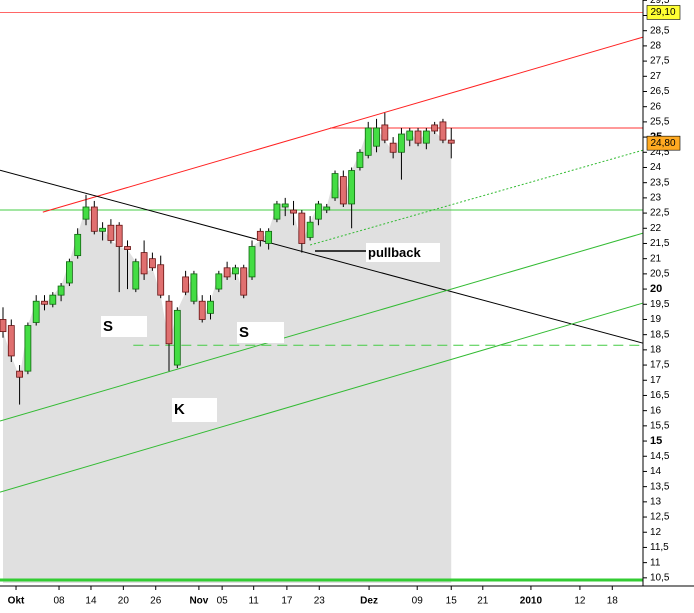 The height and width of the screenshot is (613, 694). Describe the element at coordinates (660, 334) in the screenshot. I see `y-tick-label: 18,5` at that location.